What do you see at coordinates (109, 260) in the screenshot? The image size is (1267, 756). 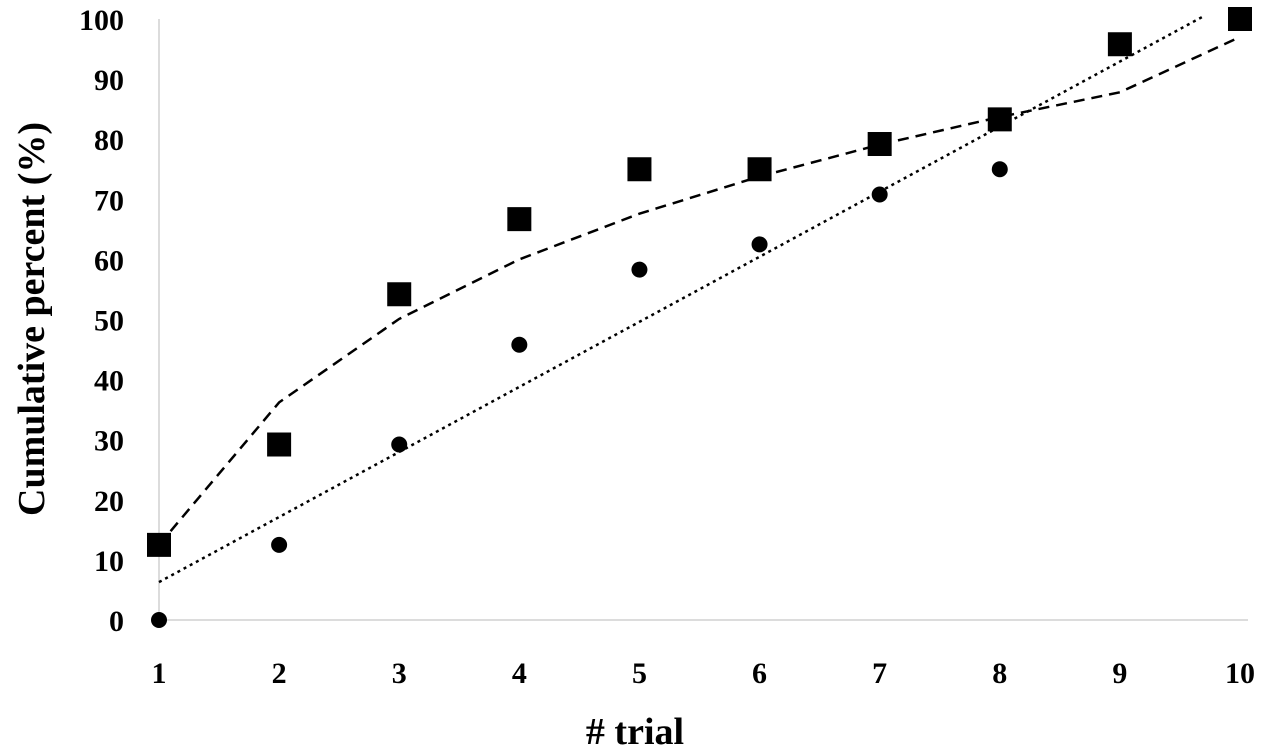 I see `y-tick-label: 60` at bounding box center [109, 260].